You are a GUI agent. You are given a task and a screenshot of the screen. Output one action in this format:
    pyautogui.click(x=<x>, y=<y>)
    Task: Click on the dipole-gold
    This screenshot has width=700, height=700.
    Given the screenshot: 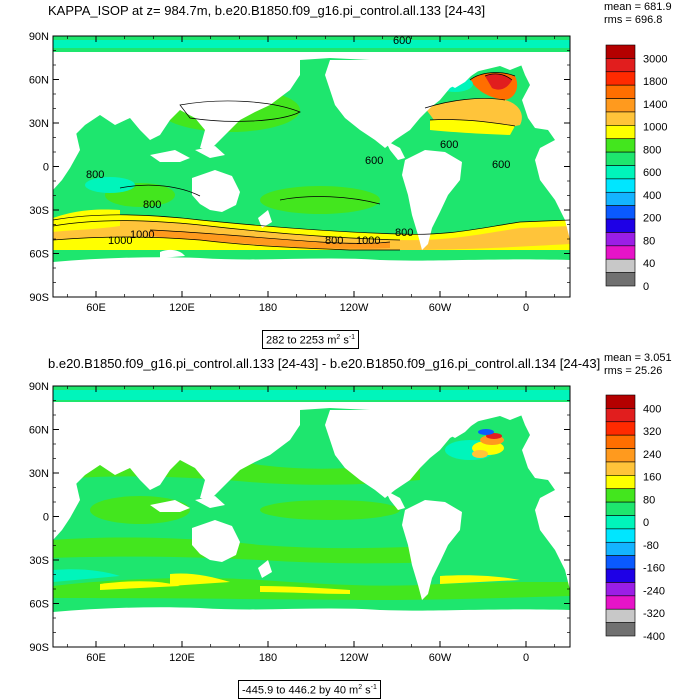 What is the action you would take?
    pyautogui.click(x=480, y=454)
    